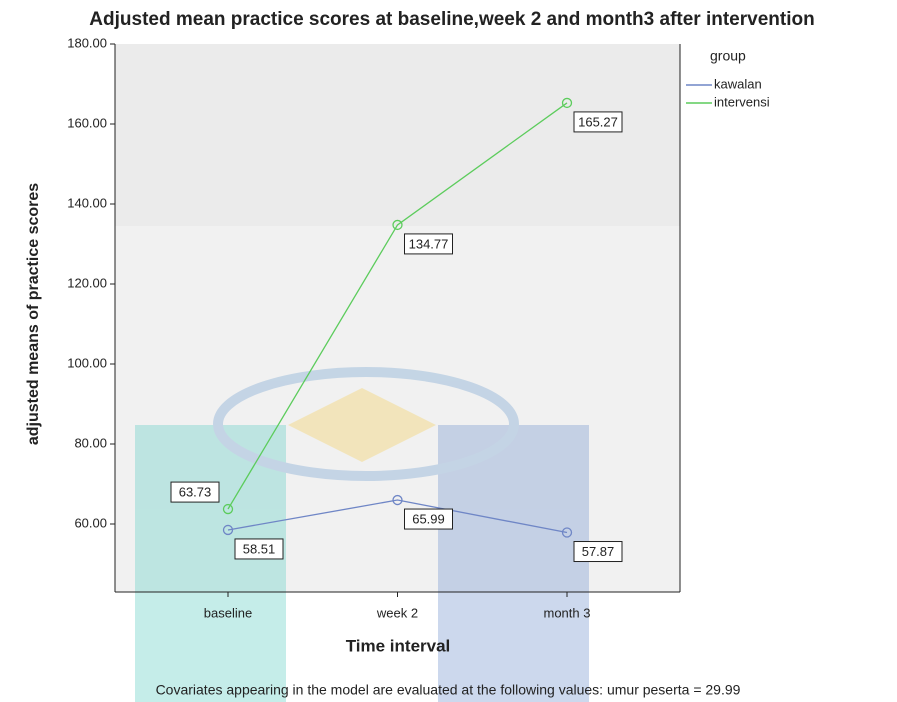 The image size is (897, 702). I want to click on data-label: 63.73, so click(195, 492).